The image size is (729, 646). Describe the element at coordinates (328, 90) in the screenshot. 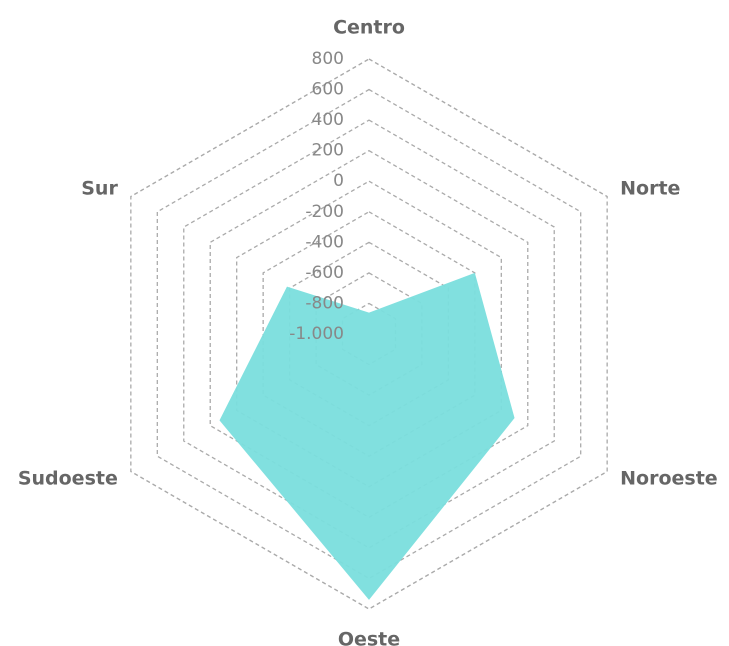

I see `y-tick-label: 600` at that location.